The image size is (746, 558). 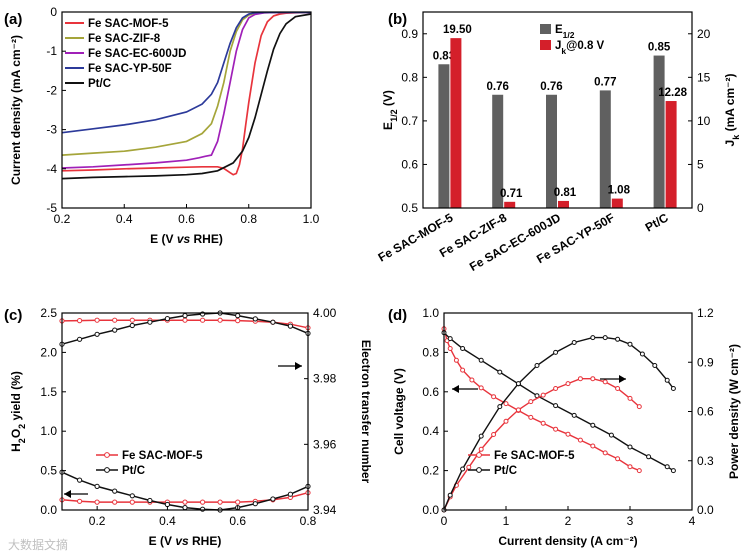 I want to click on panel-b-legend-main: J, so click(x=558, y=46).